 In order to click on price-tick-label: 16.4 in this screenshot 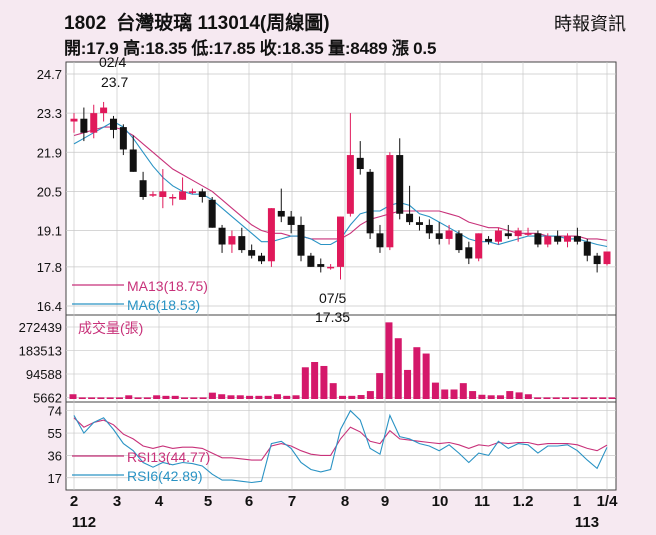, I will do `click(49, 306)`.